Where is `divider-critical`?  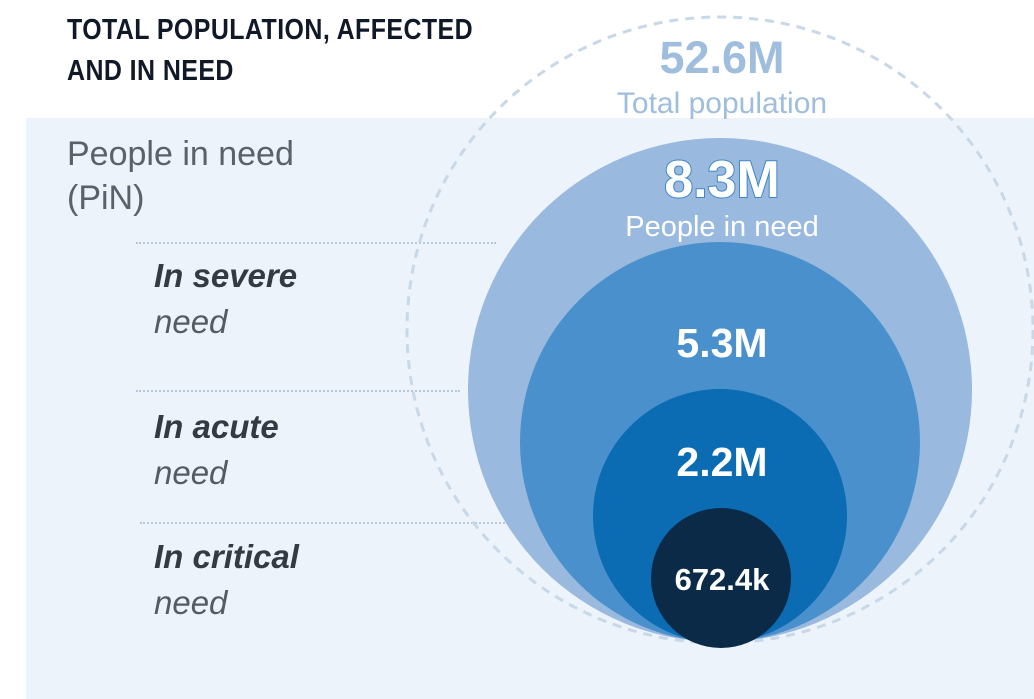
divider-critical is located at coordinates (330, 523).